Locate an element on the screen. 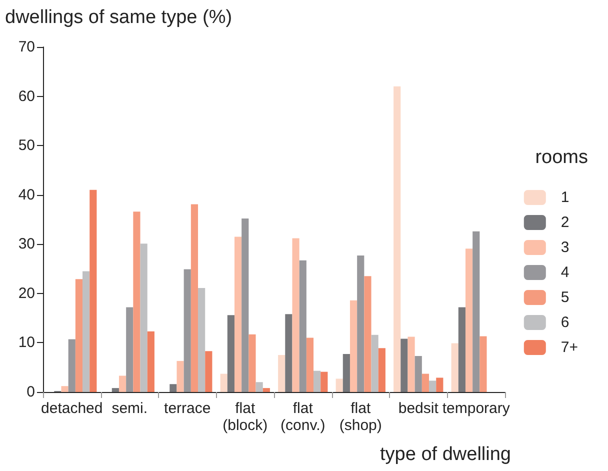 The width and height of the screenshot is (608, 471). x-axis-title: type of dwelling is located at coordinates (445, 454).